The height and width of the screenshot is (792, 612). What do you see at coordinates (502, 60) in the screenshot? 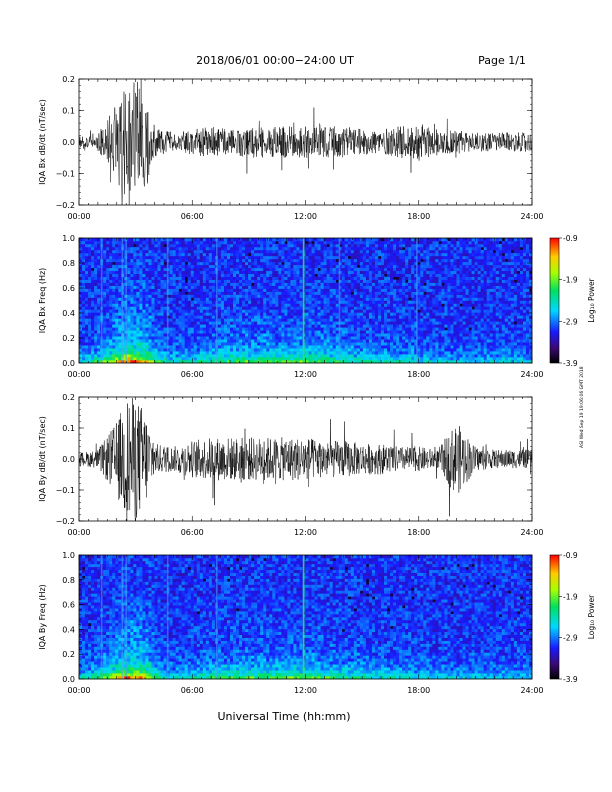
I see `page-number: Page 1/1` at bounding box center [502, 60].